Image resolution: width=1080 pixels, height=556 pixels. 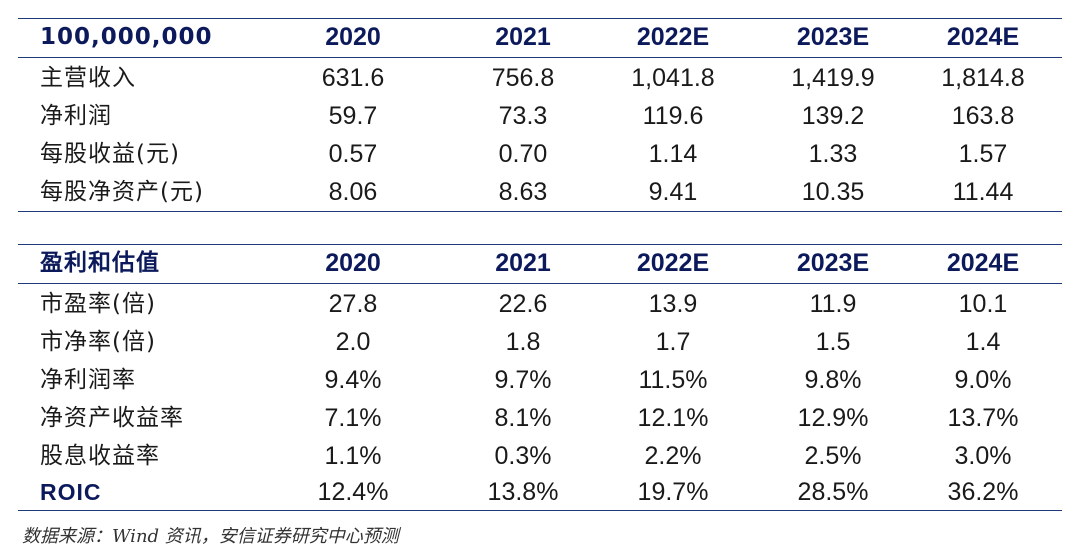 What do you see at coordinates (353, 456) in the screenshot?
I see `cell-value: 1.1%` at bounding box center [353, 456].